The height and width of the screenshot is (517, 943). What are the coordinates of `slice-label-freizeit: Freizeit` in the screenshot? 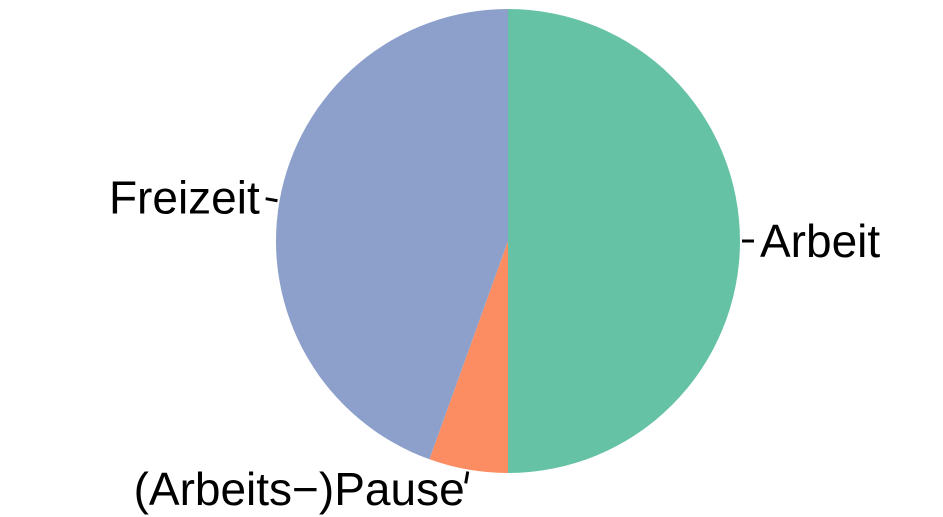 It's located at (184, 198).